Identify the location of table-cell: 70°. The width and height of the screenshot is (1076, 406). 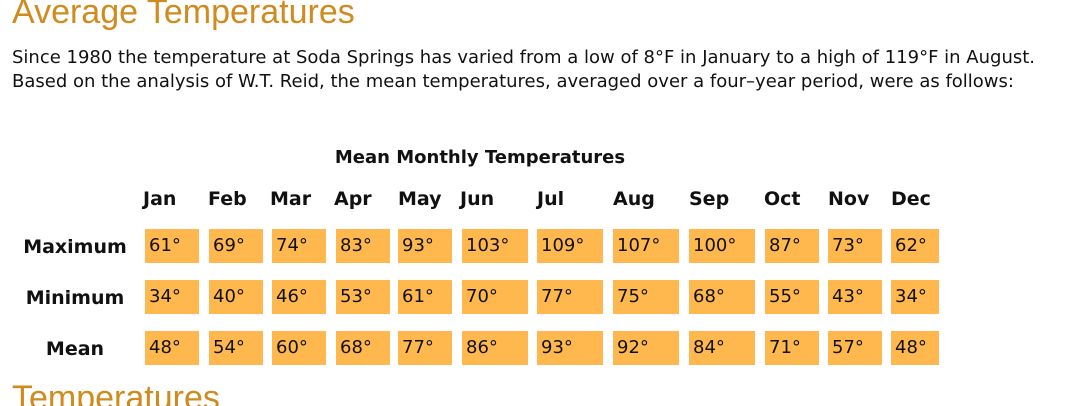
(495, 297).